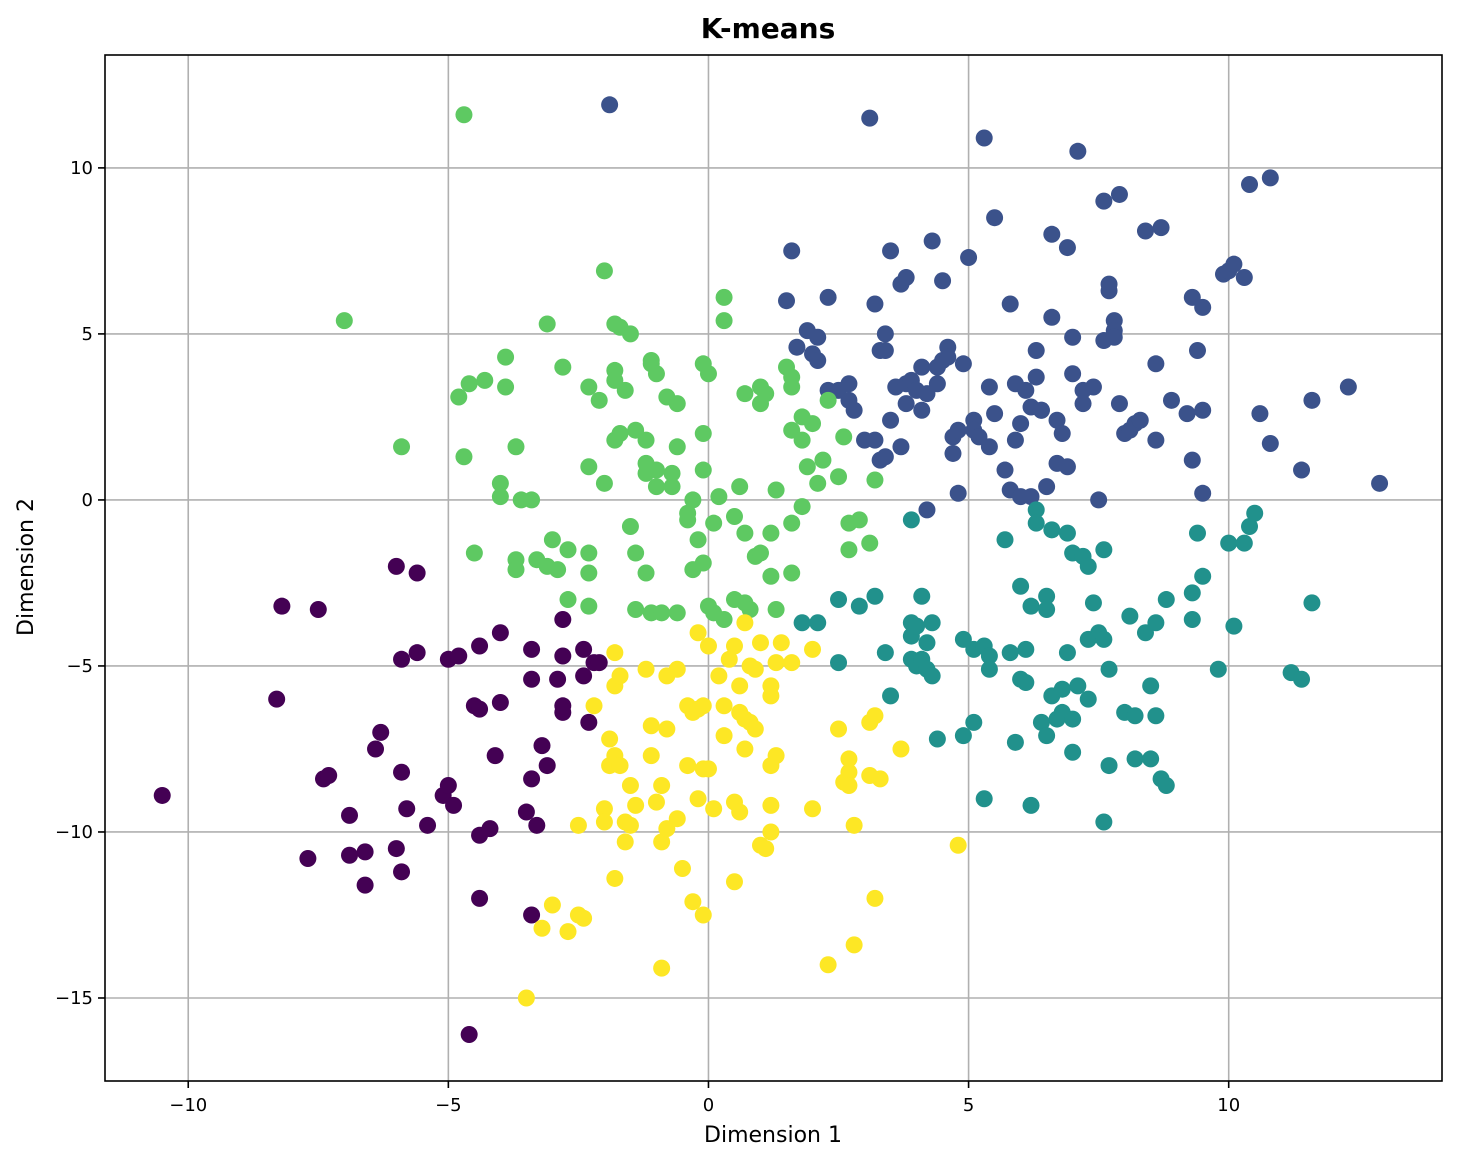  What do you see at coordinates (708, 1105) in the screenshot?
I see `x-tick-label: 0` at bounding box center [708, 1105].